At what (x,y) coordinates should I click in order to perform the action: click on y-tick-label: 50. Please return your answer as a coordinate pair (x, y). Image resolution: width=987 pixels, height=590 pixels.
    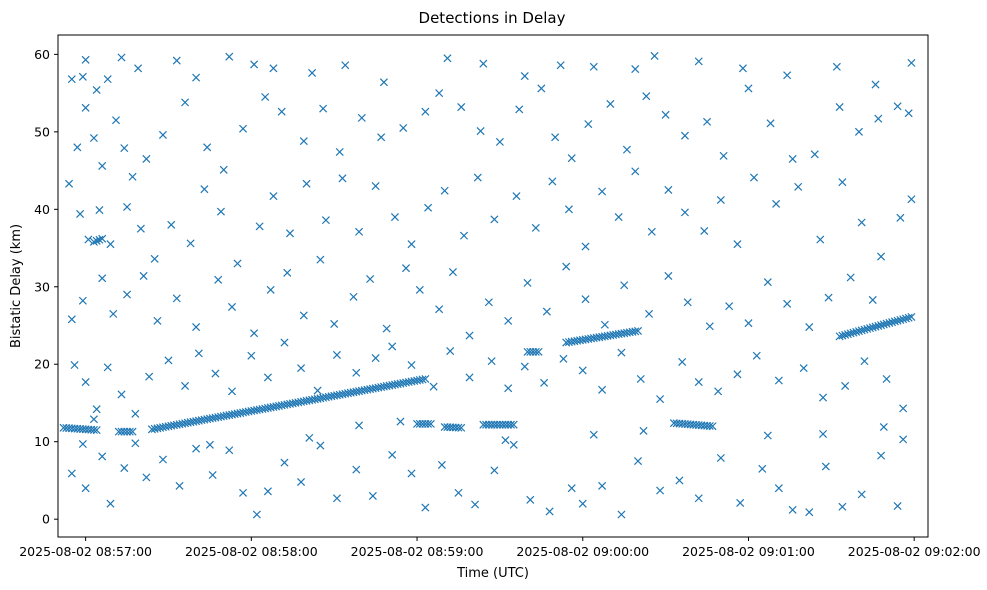
    Looking at the image, I should click on (42, 131).